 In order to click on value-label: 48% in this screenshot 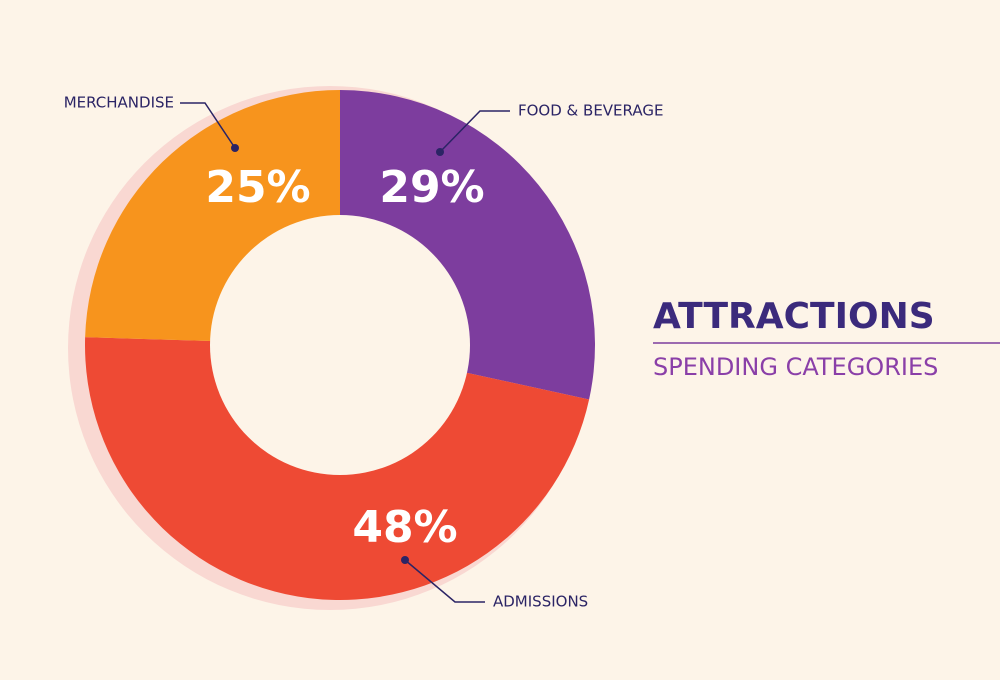, I will do `click(404, 527)`.